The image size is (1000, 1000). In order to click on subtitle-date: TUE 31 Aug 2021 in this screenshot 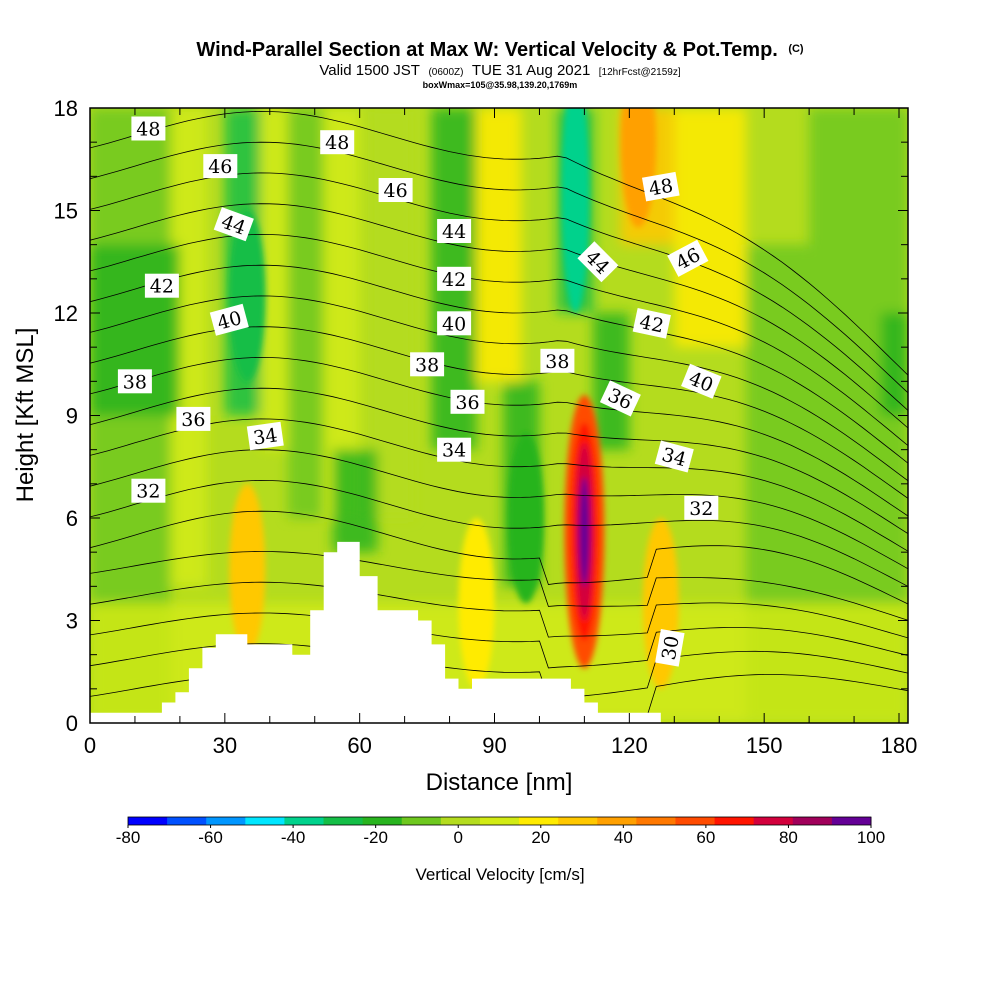, I will do `click(531, 70)`.